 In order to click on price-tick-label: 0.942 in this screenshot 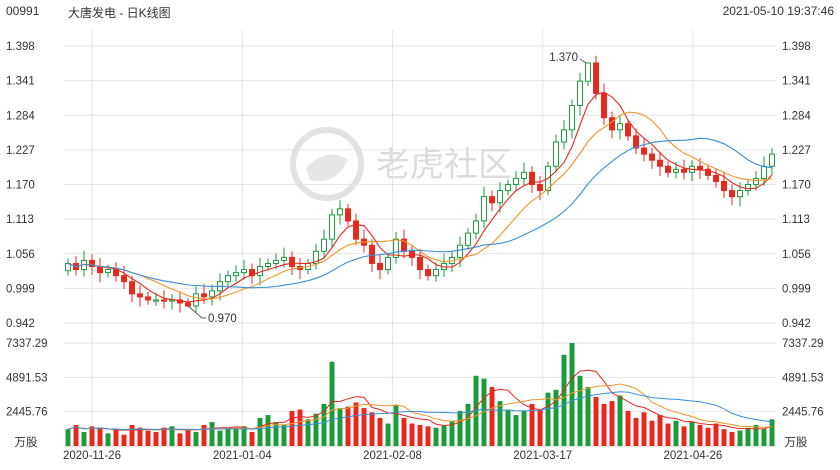, I will do `click(796, 324)`.